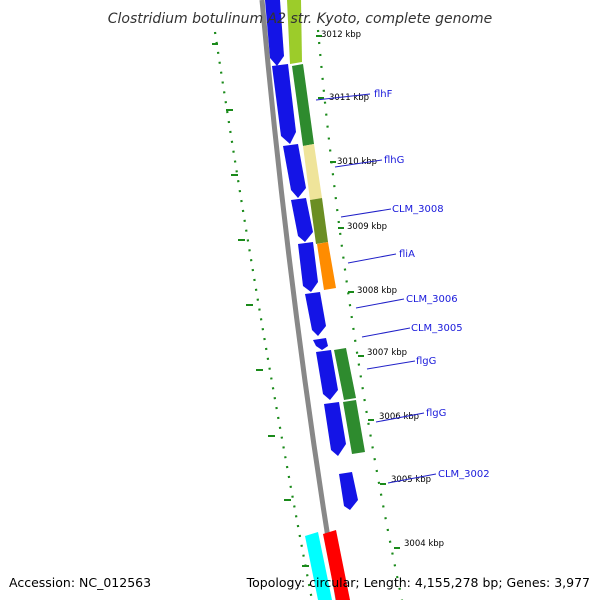 The image size is (600, 600). I want to click on cds-track, so click(311, 255).